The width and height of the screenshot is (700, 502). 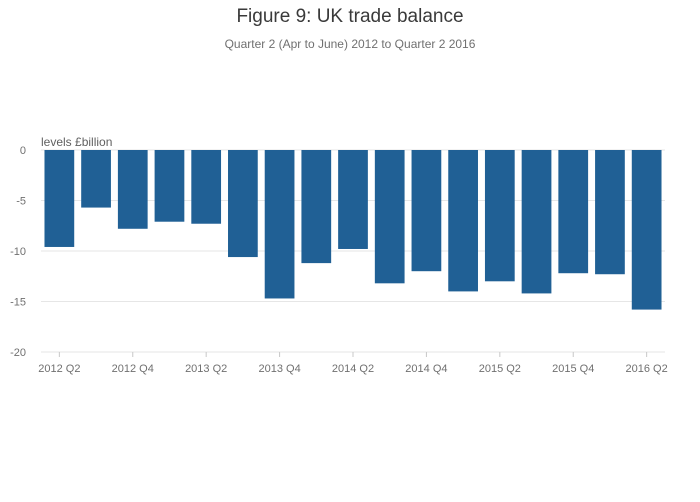 What do you see at coordinates (426, 211) in the screenshot?
I see `bar-2014-q4` at bounding box center [426, 211].